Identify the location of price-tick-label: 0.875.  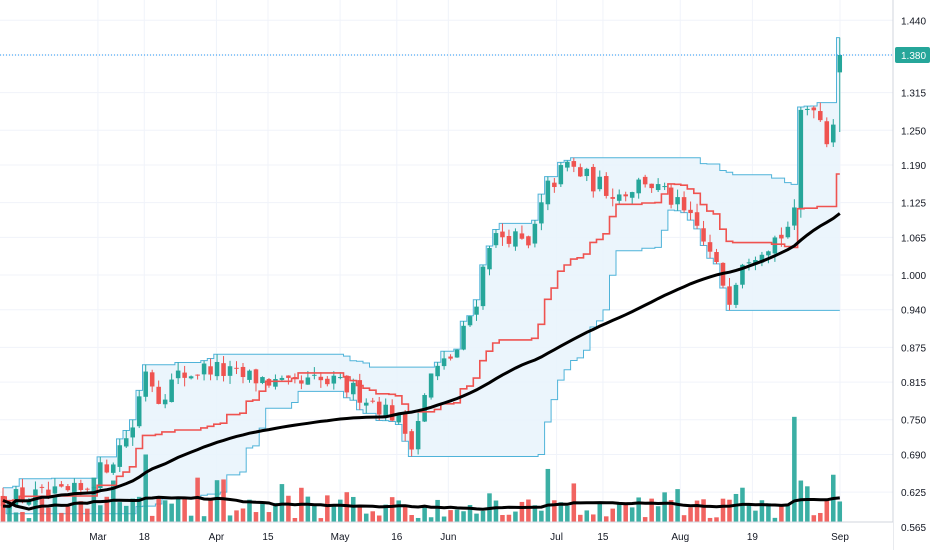
(913, 348).